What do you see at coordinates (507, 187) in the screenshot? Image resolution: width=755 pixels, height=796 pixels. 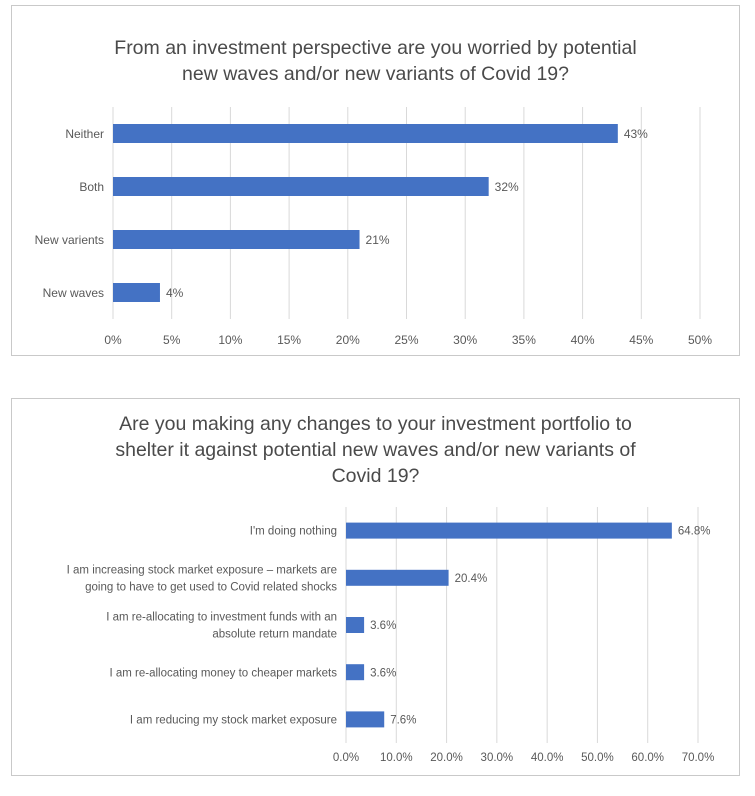 I see `data-label: 32%` at bounding box center [507, 187].